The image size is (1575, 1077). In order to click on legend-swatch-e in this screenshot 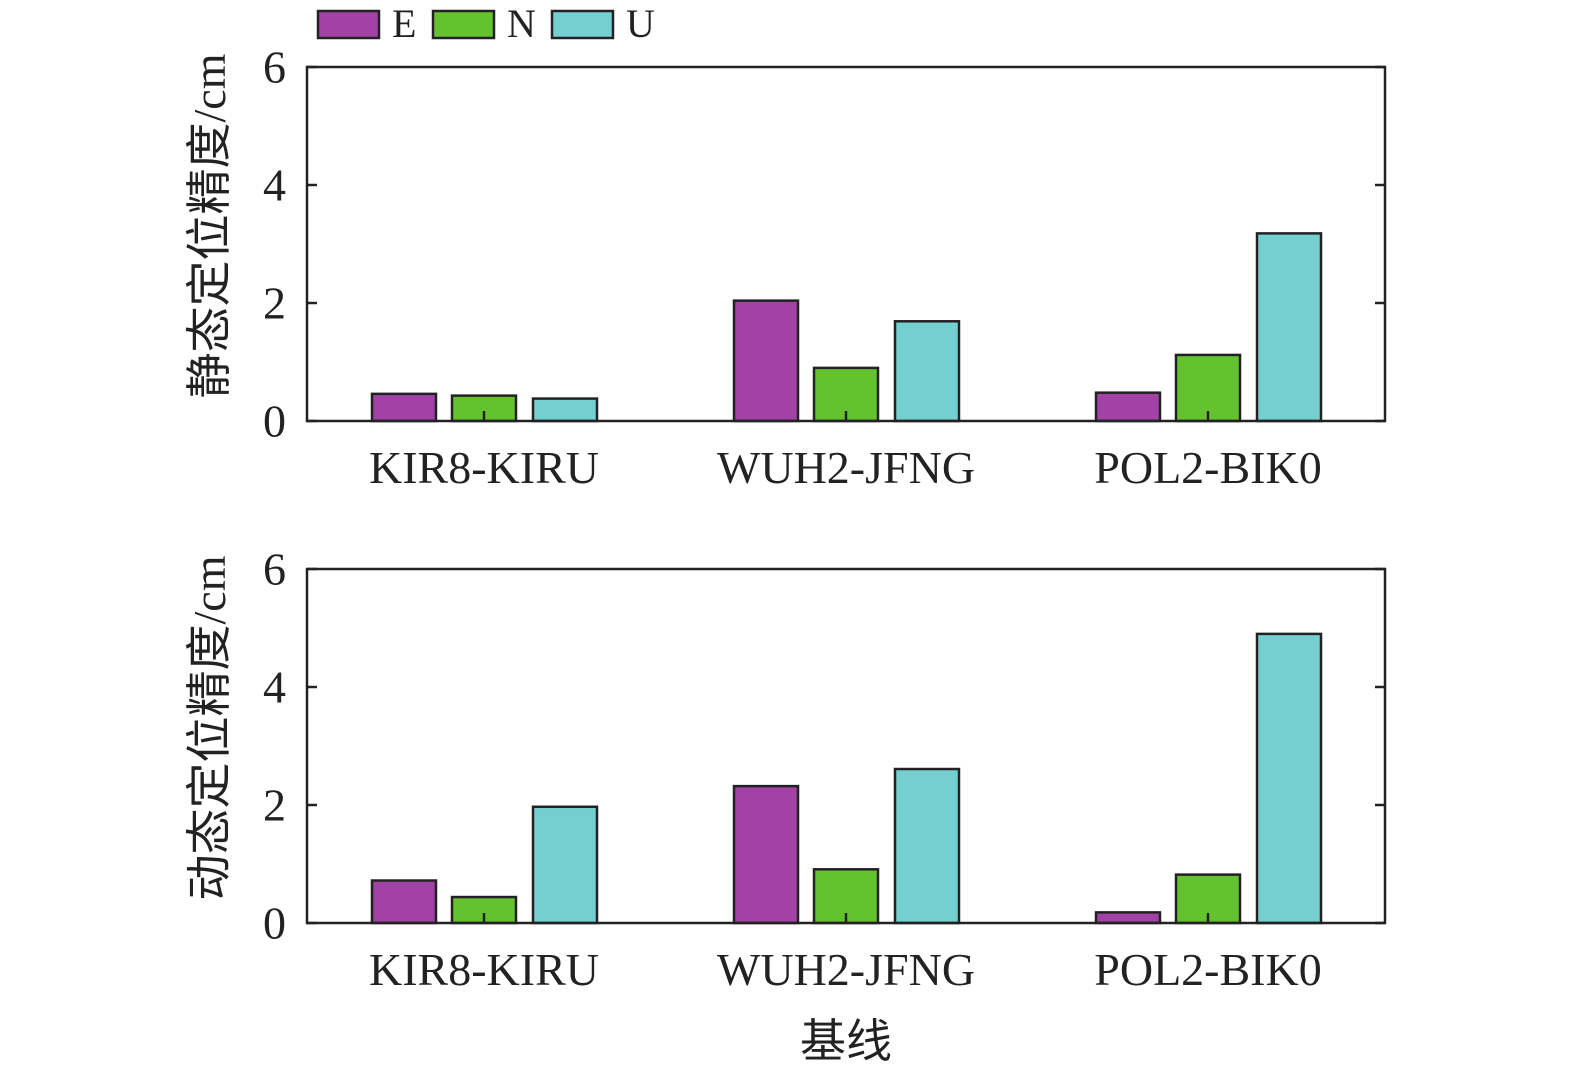, I will do `click(348, 24)`.